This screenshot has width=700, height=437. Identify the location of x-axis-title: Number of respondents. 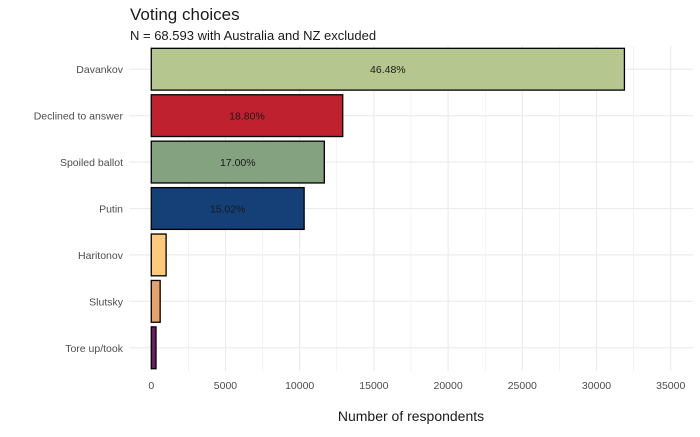
(411, 416).